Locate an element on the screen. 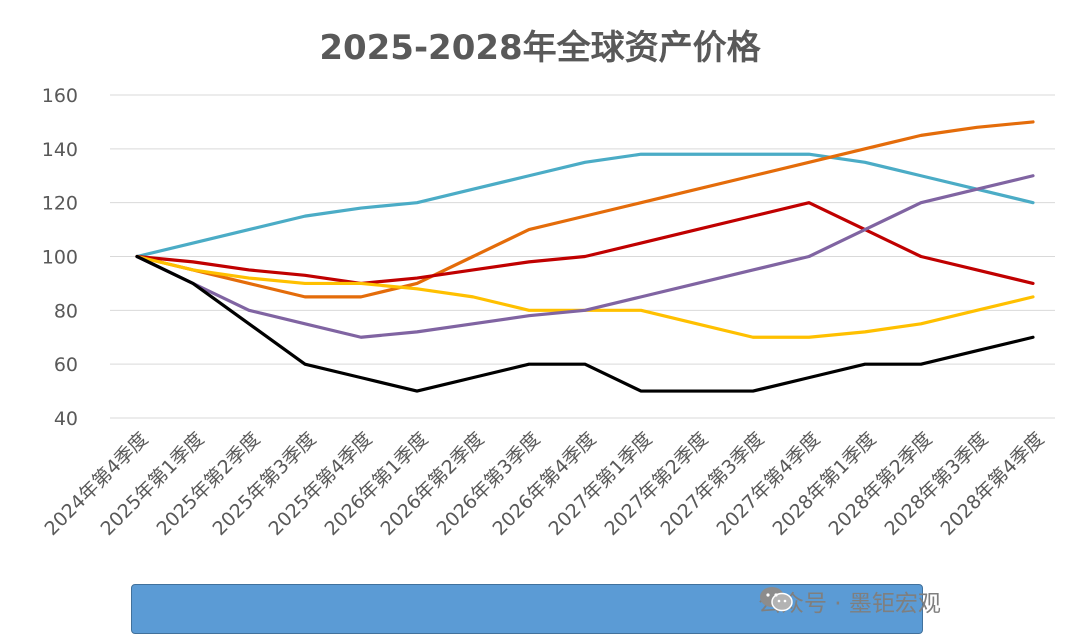  y-tick-label: 120 is located at coordinates (60, 204).